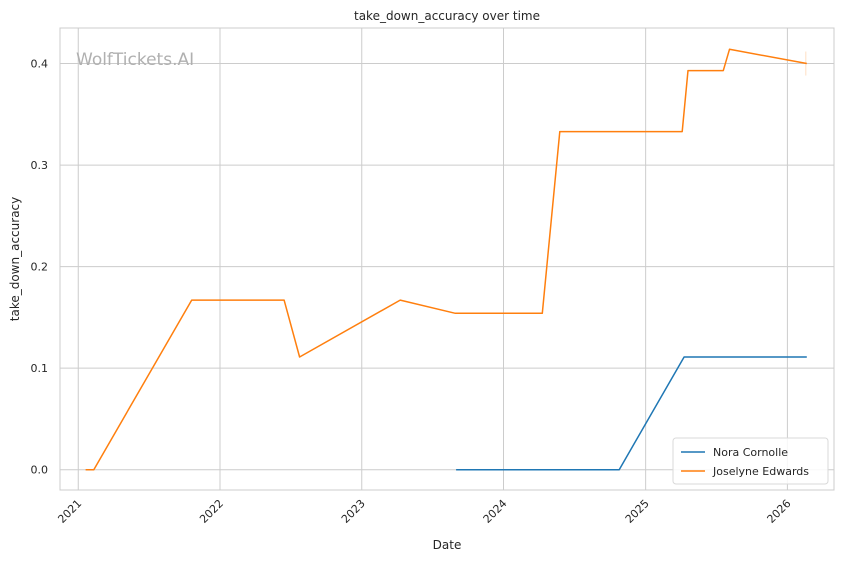 The image size is (844, 561). What do you see at coordinates (40, 368) in the screenshot?
I see `y-tick-label: 0.1` at bounding box center [40, 368].